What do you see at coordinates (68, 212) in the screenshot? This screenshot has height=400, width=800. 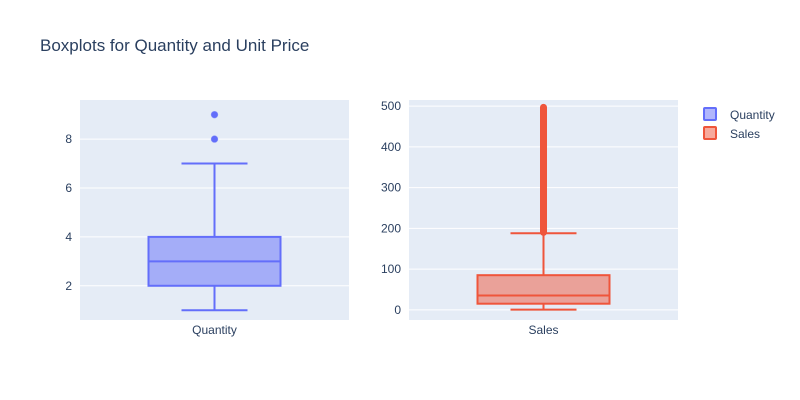 I see `quantity-y-ticks: 2 4 6 8` at bounding box center [68, 212].